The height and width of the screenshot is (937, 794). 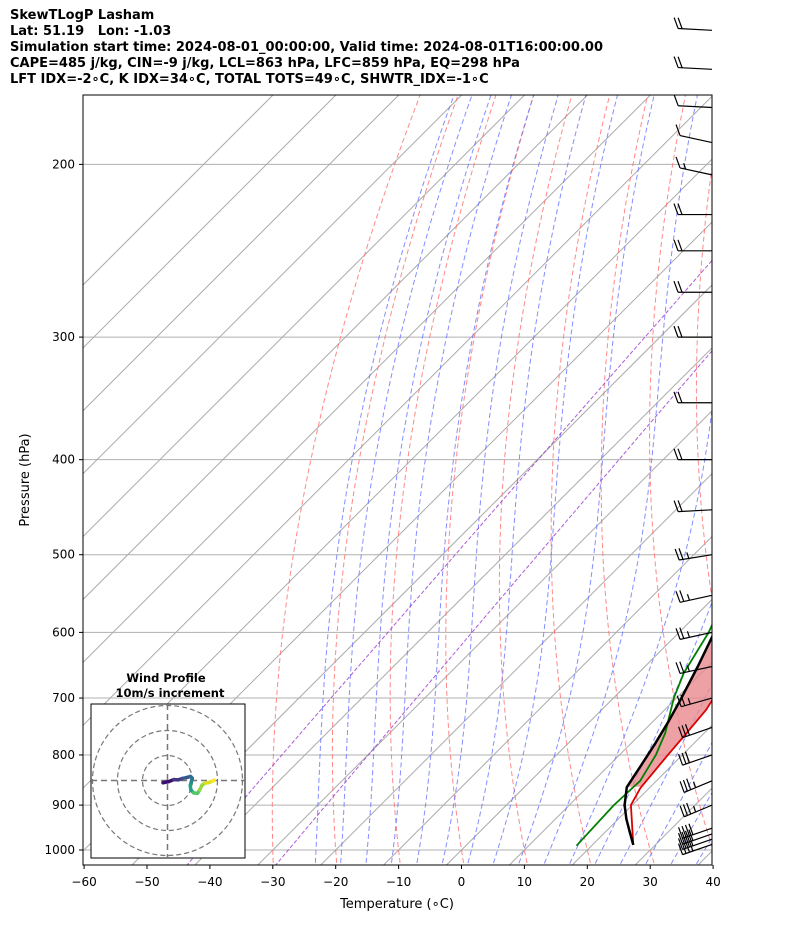 I want to click on y-tick-label: 400, so click(x=63, y=460).